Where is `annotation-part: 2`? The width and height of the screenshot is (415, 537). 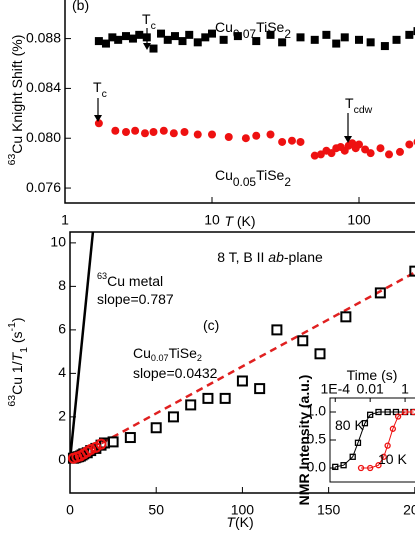
annotation-part: 2 is located at coordinates (199, 358).